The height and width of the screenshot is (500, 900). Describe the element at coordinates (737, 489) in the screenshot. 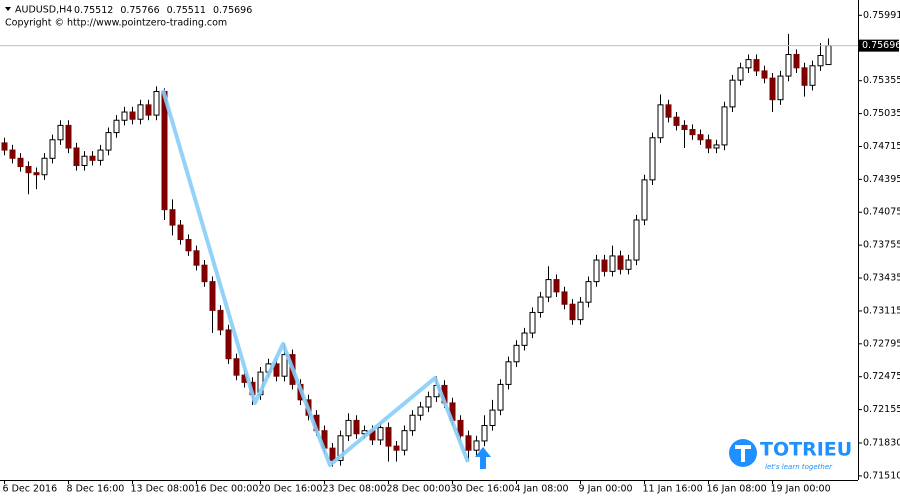

I see `x-tick-label: 16 Jan 08:00` at that location.